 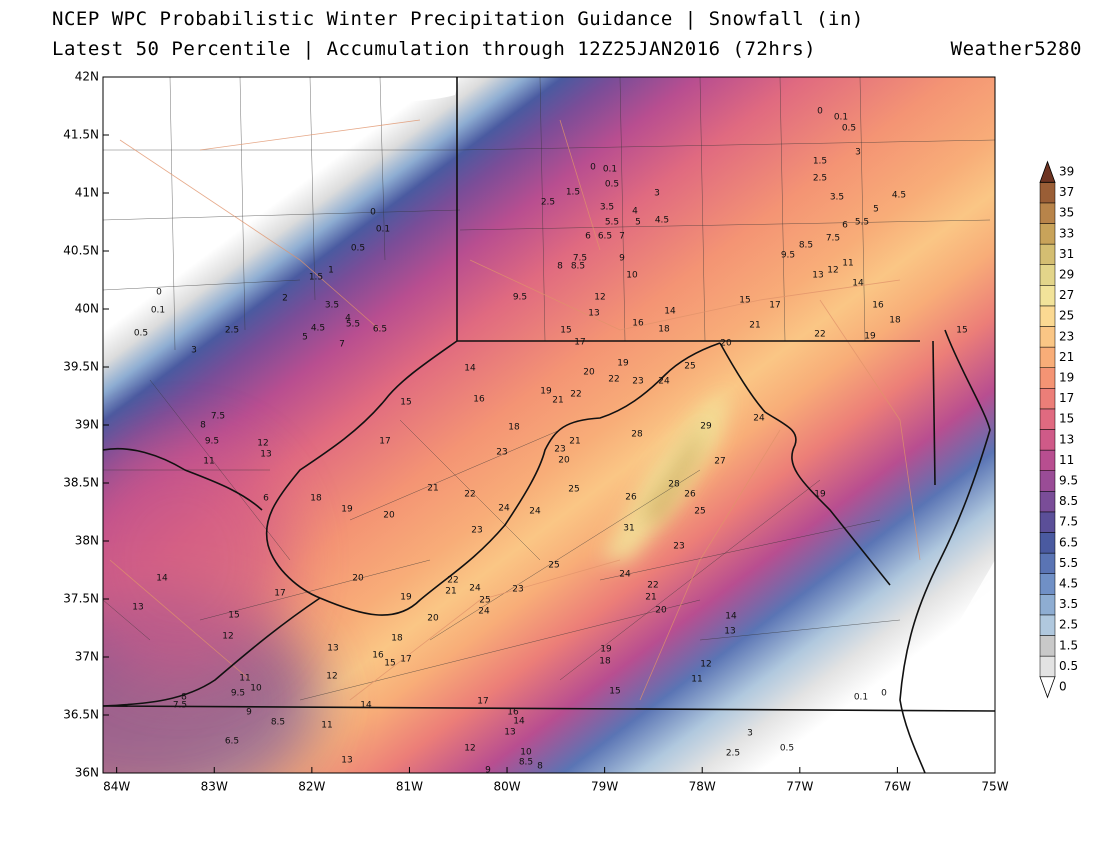 What do you see at coordinates (690, 495) in the screenshot?
I see `contour-label: 26` at bounding box center [690, 495].